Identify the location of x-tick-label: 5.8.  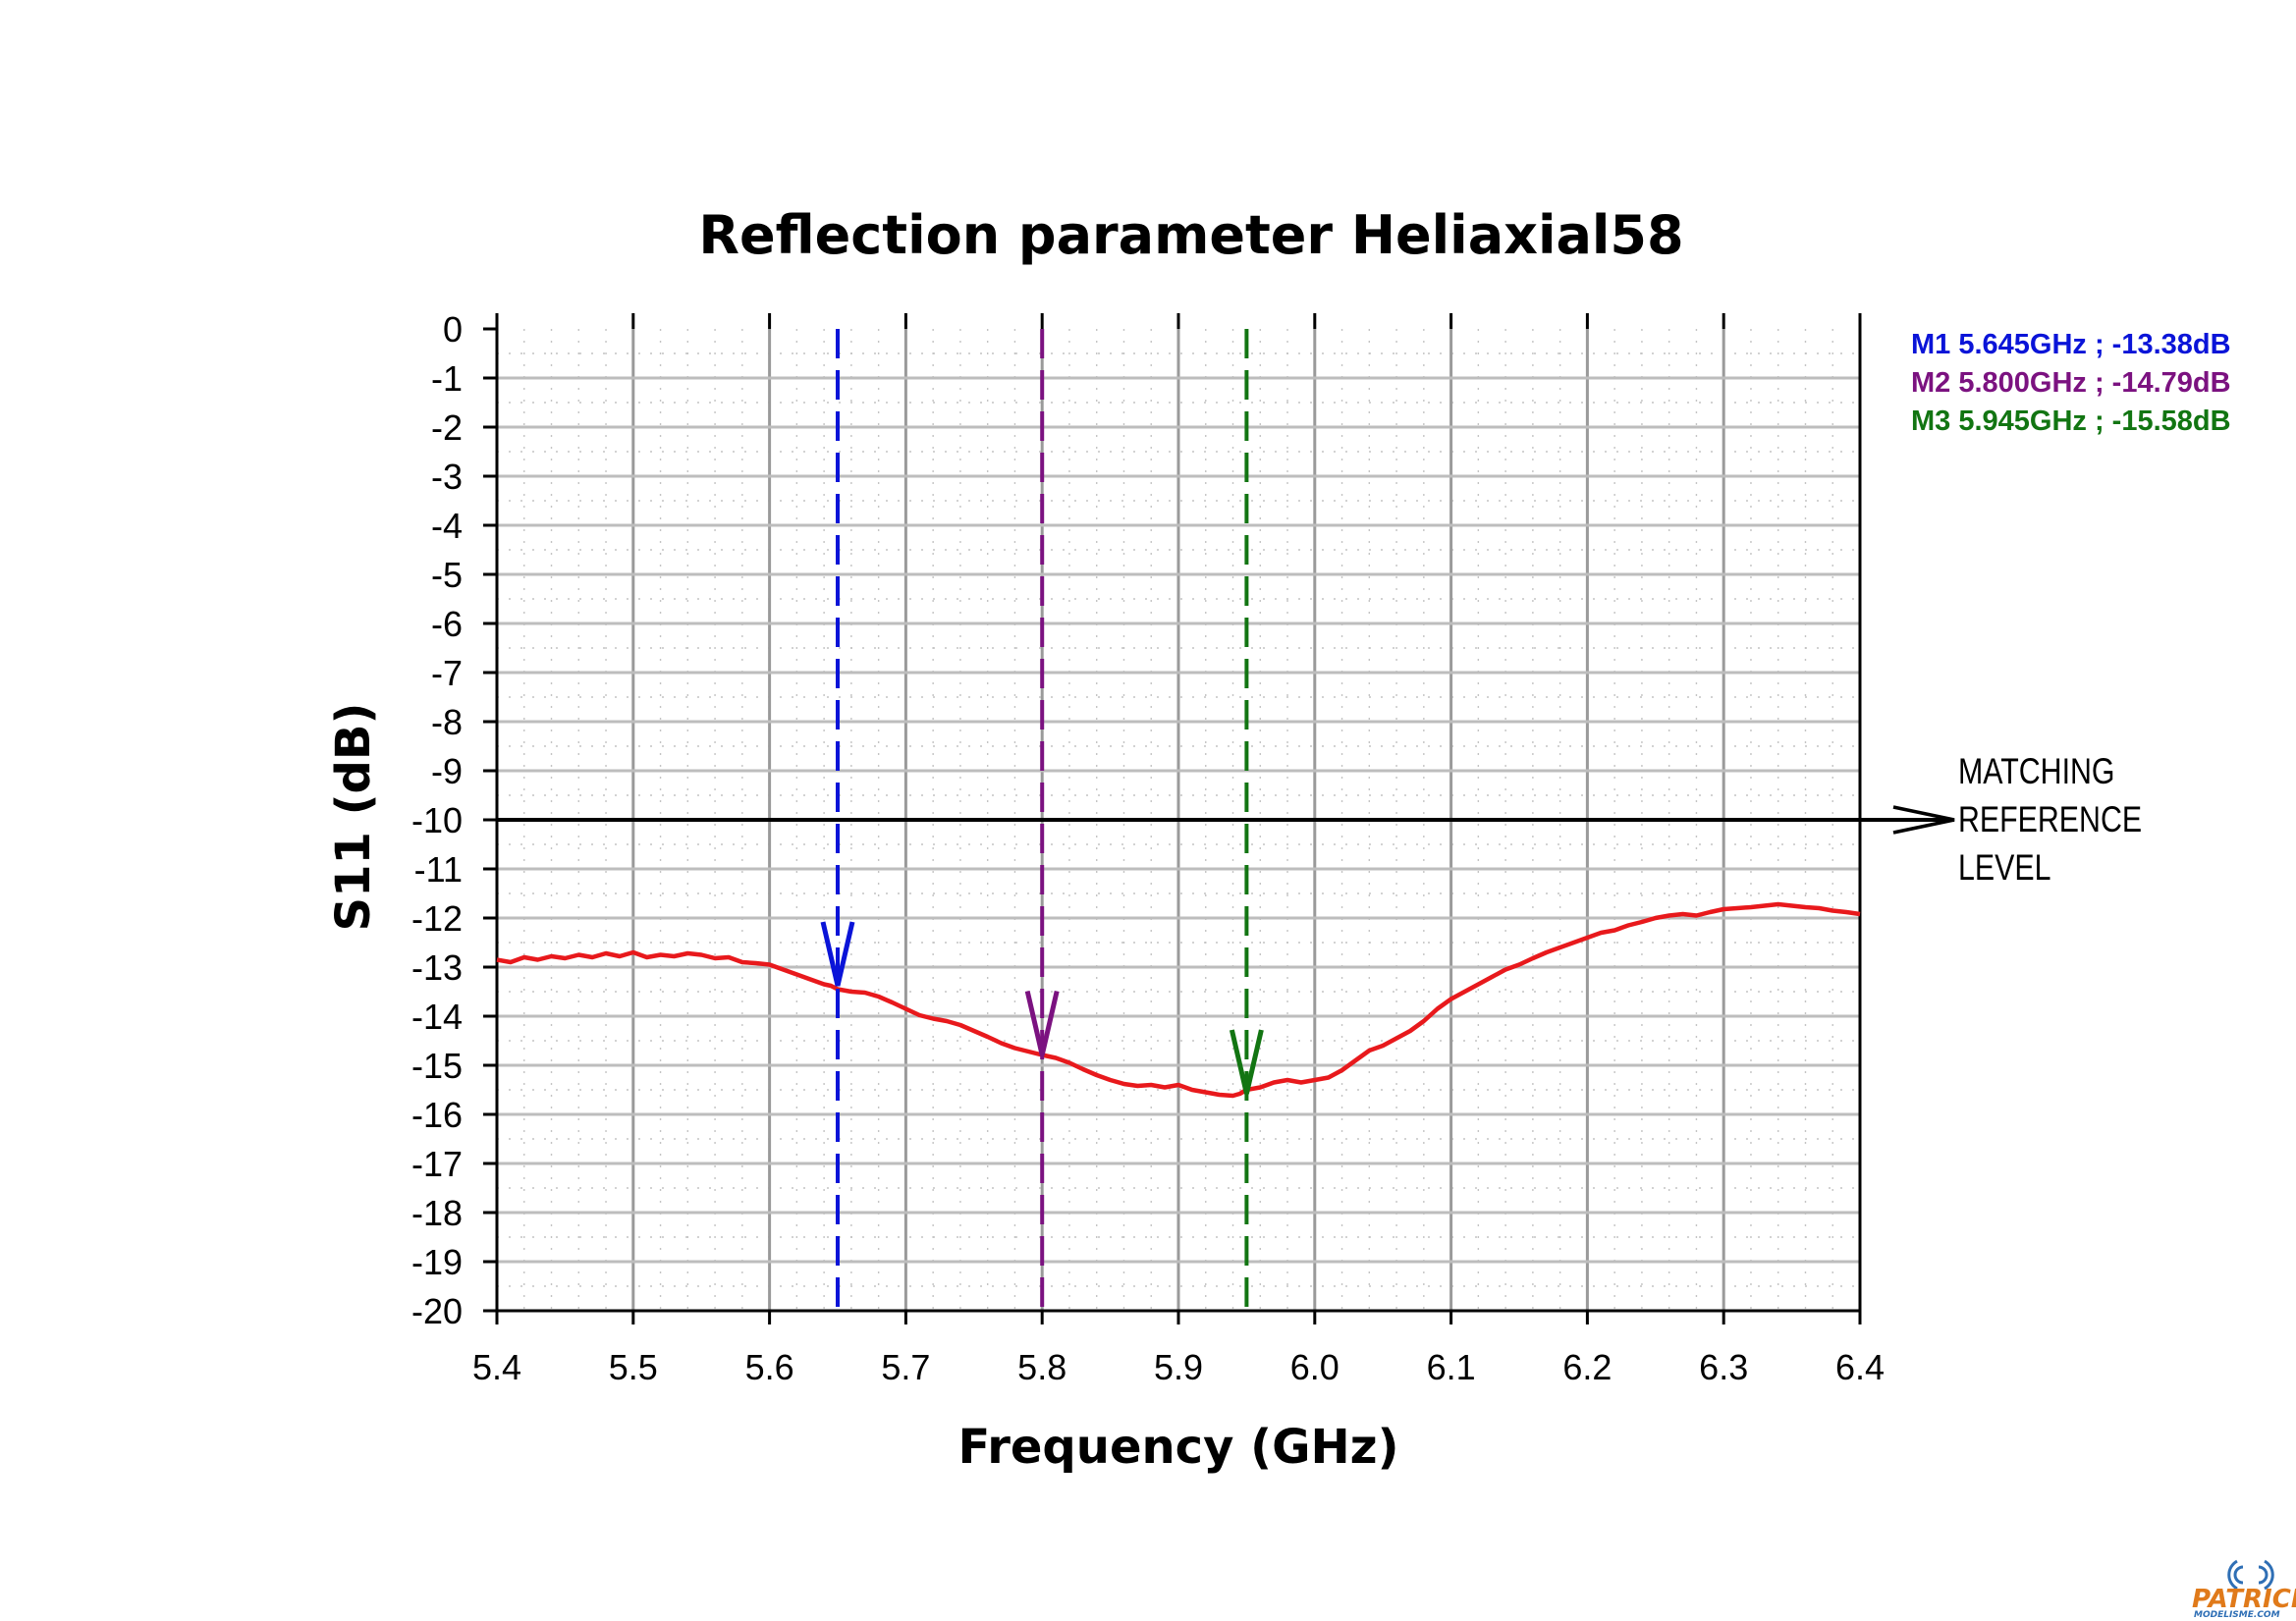
(1041, 1367).